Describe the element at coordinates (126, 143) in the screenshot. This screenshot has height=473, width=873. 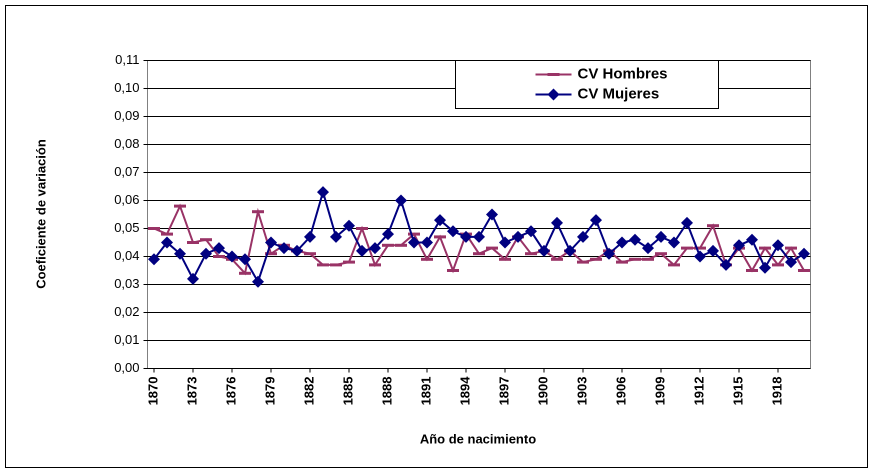
I see `y-tick-label: 0,08` at that location.